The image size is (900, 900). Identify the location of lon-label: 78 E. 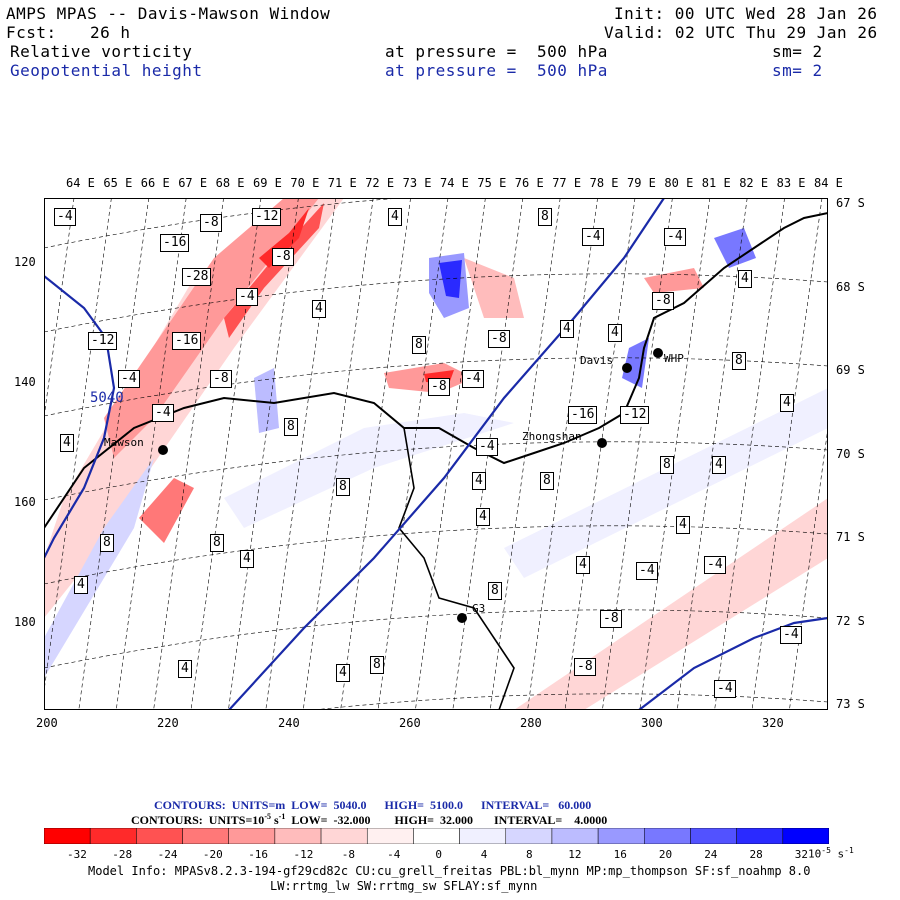
(604, 183).